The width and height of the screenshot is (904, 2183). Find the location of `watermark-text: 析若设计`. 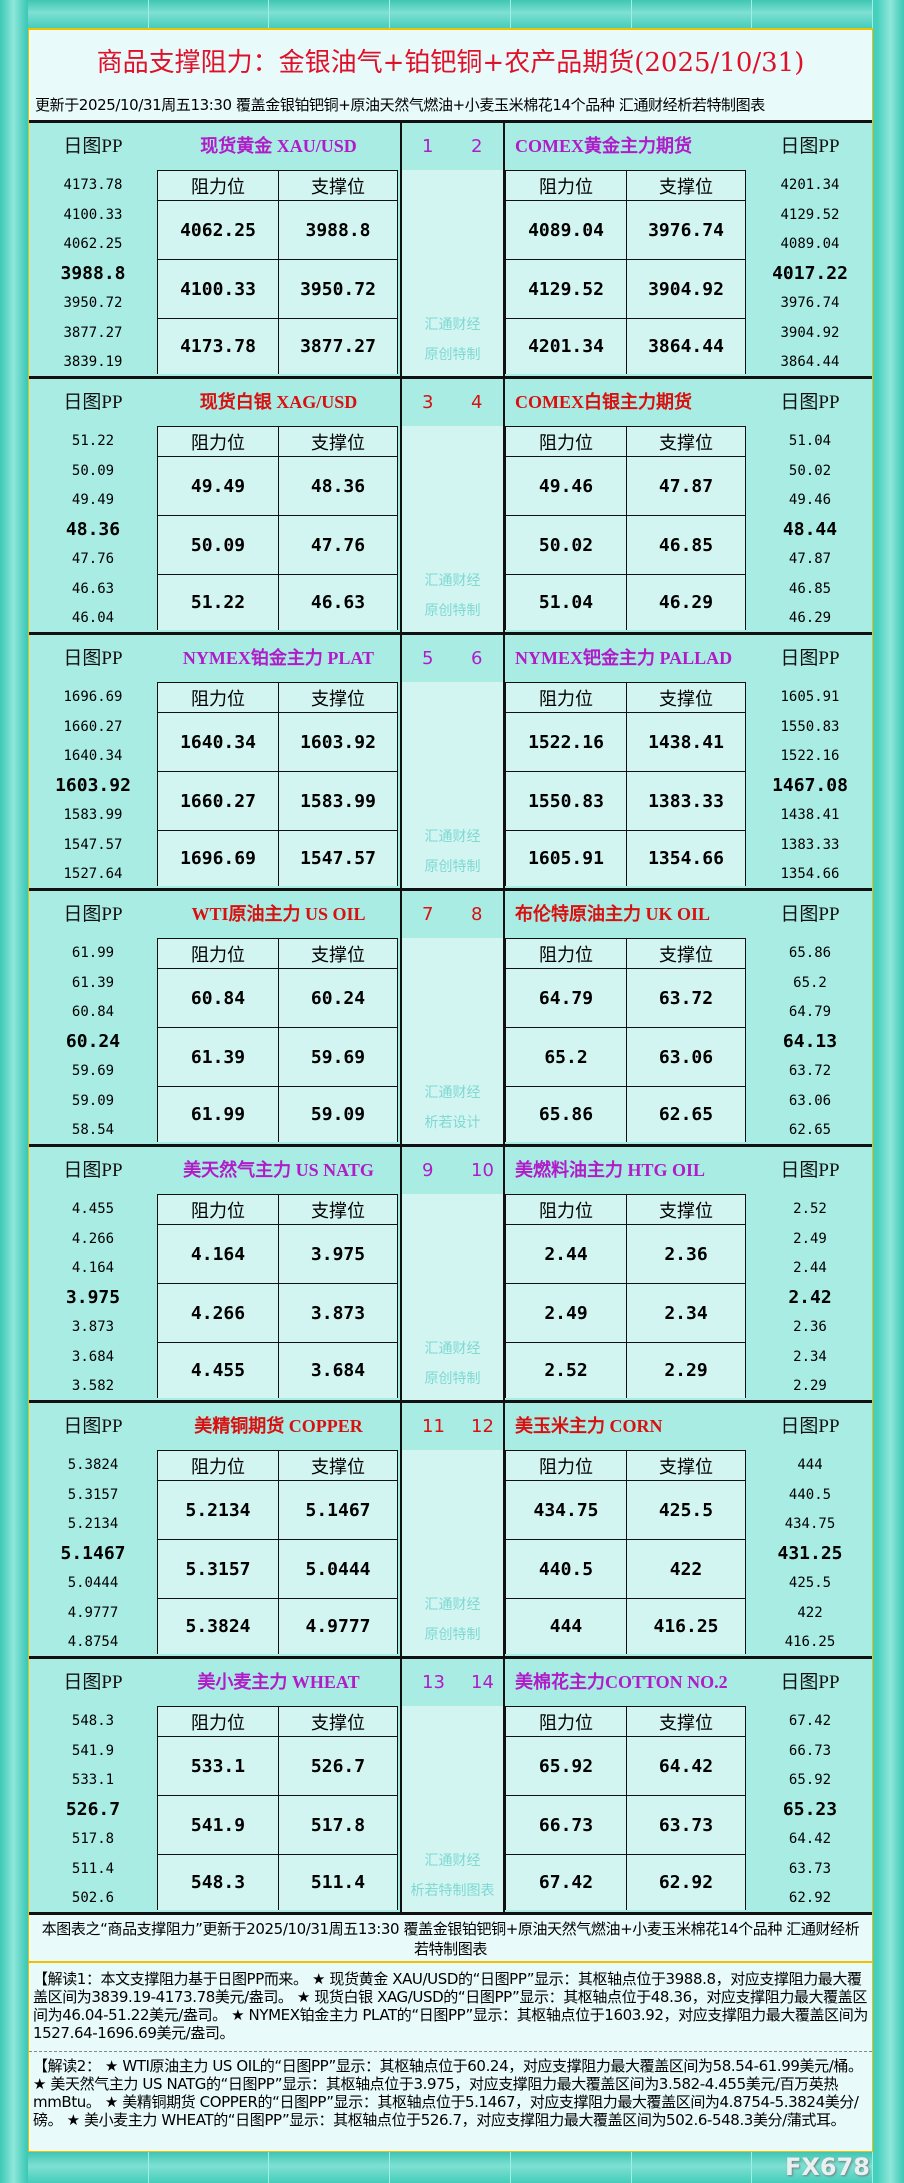

watermark-text: 析若设计 is located at coordinates (452, 1123).